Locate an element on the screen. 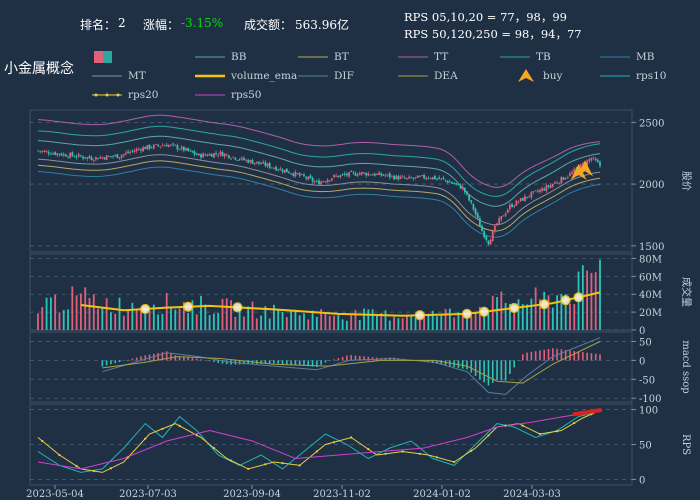 This screenshot has width=700, height=500. legend-label: DIF is located at coordinates (344, 76).